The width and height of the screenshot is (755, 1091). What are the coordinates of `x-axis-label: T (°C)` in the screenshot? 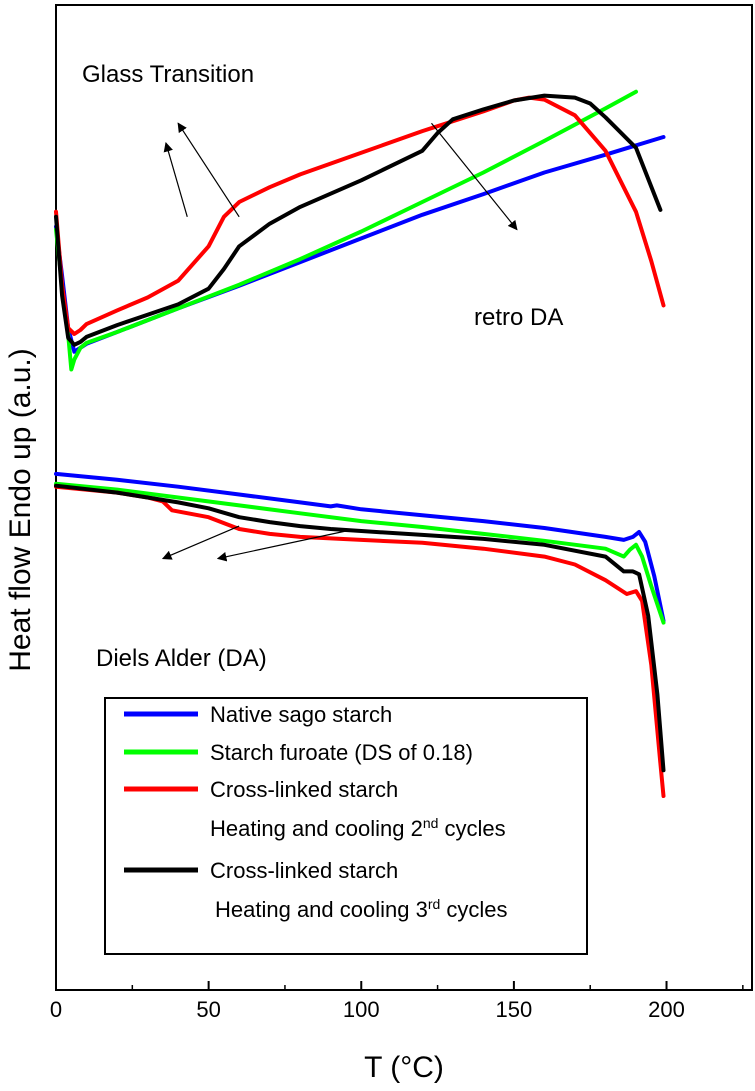 It's located at (404, 1067).